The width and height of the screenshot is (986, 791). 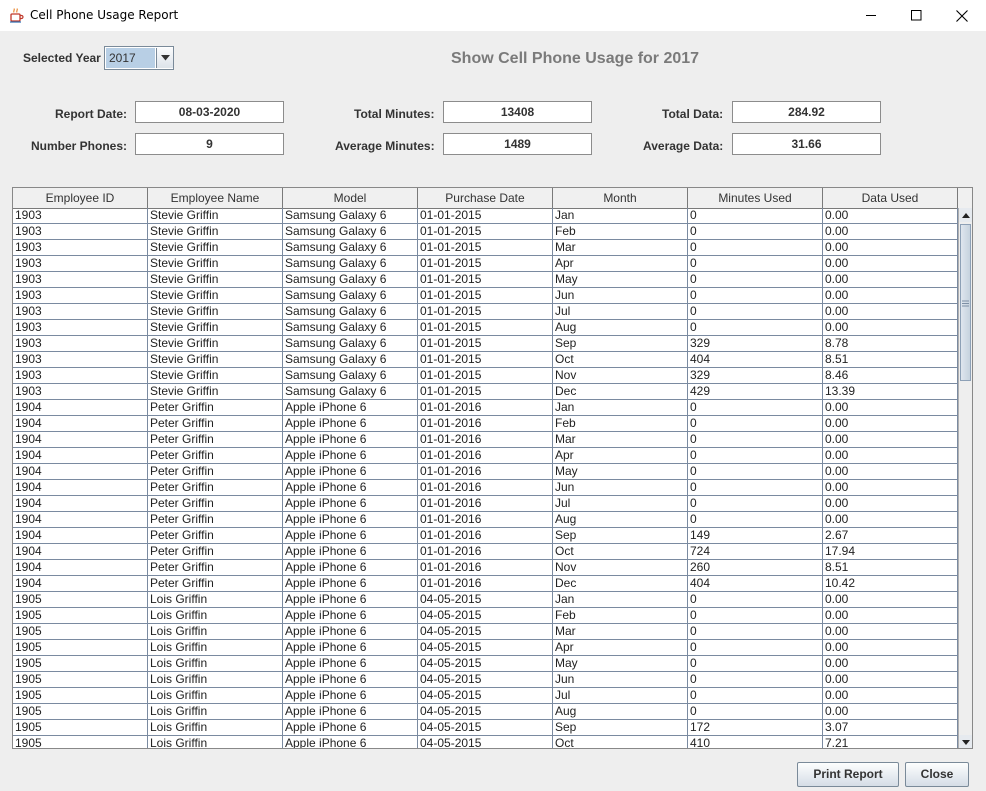 I want to click on table-cell: 17.94, so click(x=890, y=552).